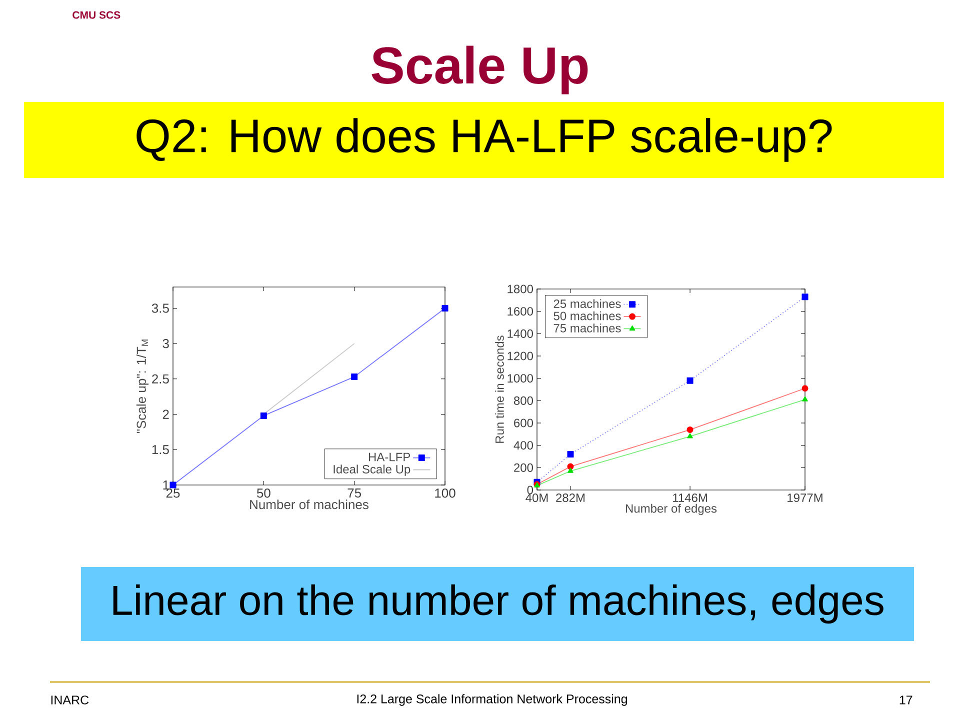 The height and width of the screenshot is (720, 960). I want to click on legend-label: 25 machines, so click(587, 303).